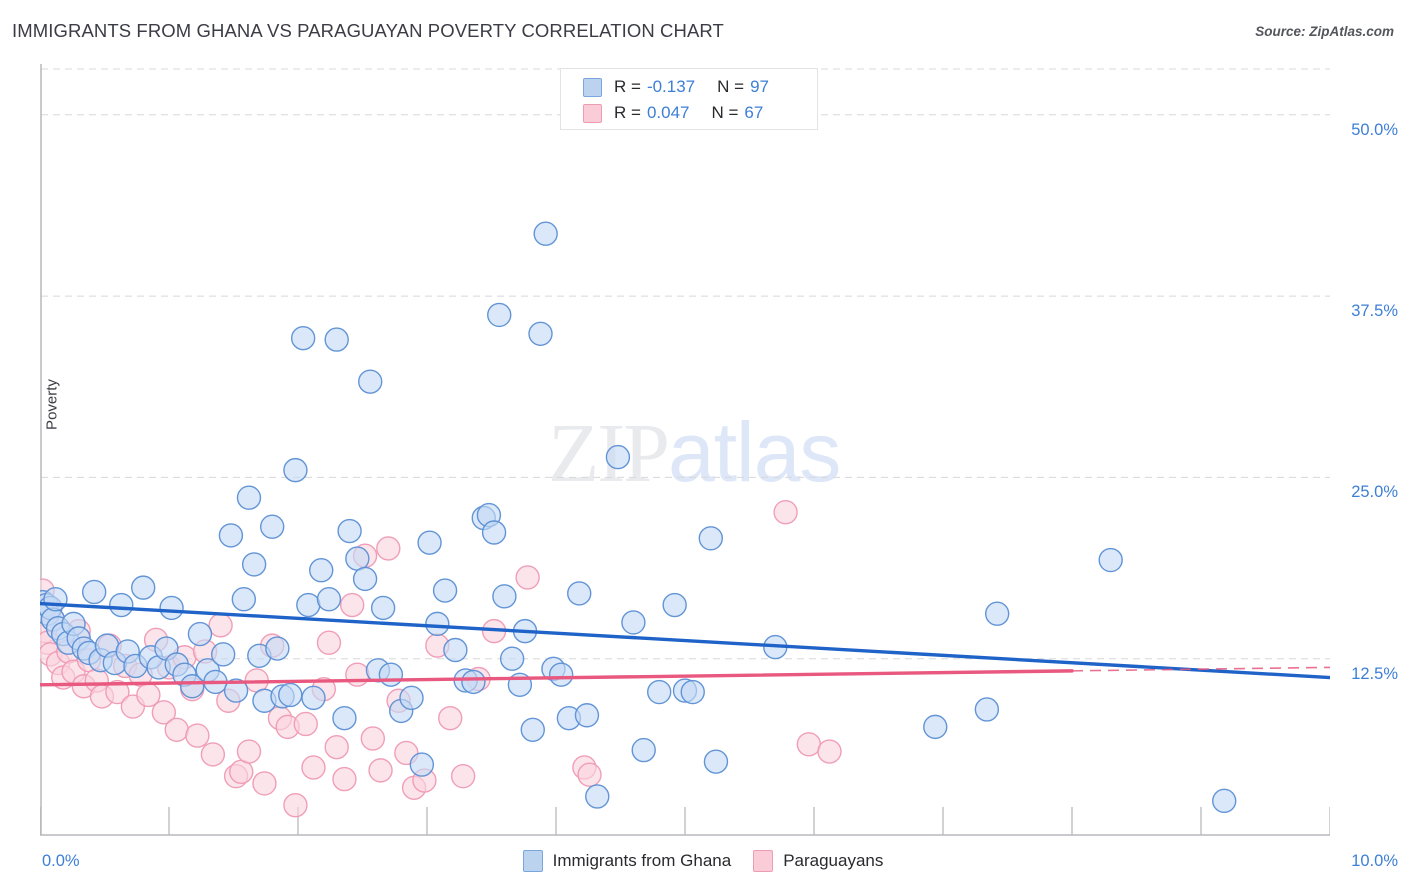 The height and width of the screenshot is (892, 1406). Describe the element at coordinates (691, 87) in the screenshot. I see `stats-text: R = -0.137 N = 97` at that location.